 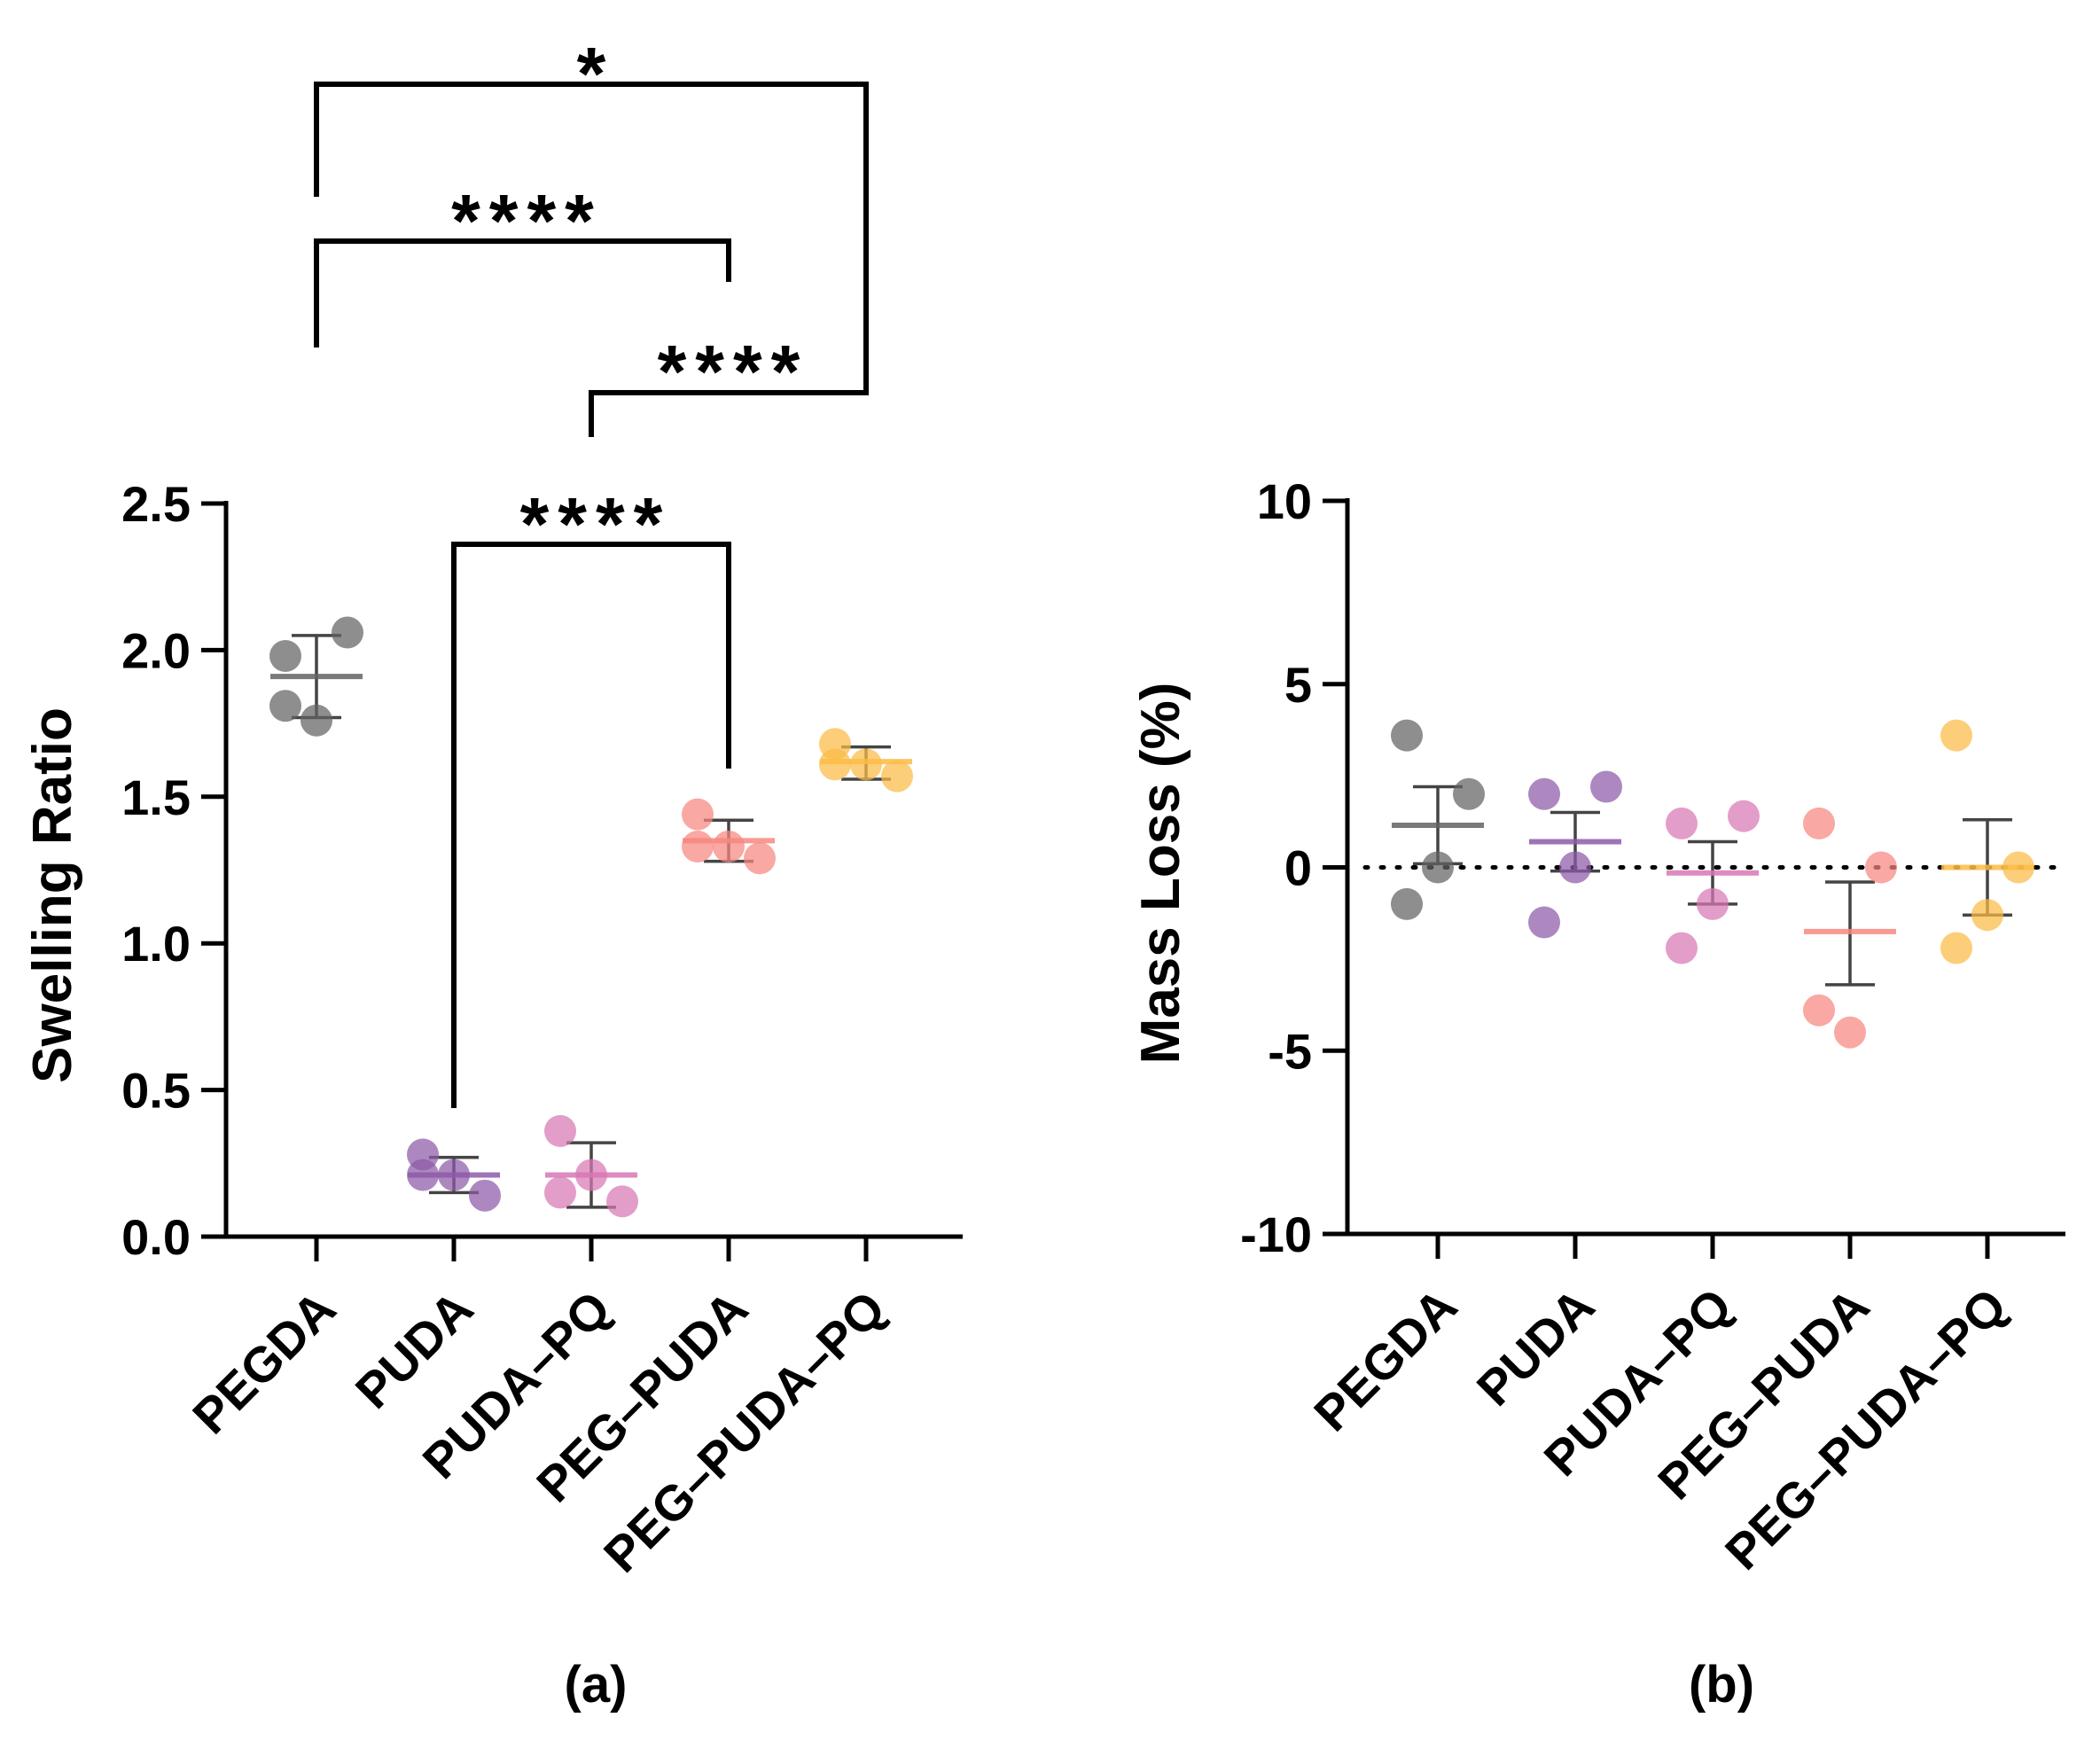 I want to click on y-tick-label: 2.5, so click(x=156, y=504).